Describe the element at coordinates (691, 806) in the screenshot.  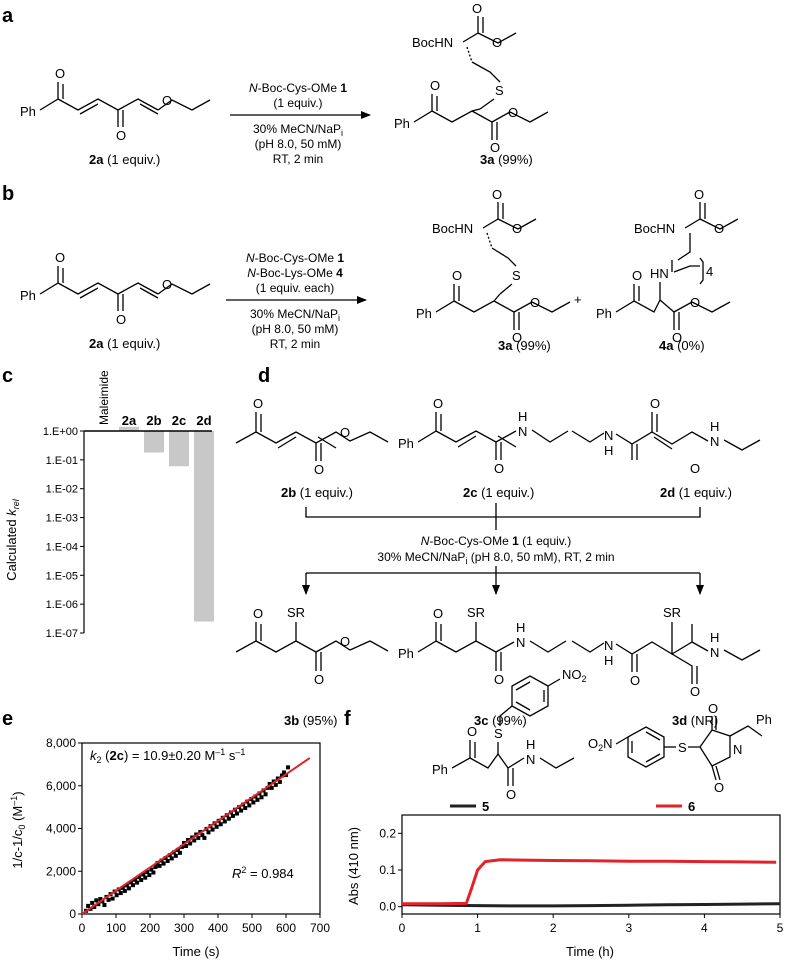
I see `legend-6-label: 6` at that location.